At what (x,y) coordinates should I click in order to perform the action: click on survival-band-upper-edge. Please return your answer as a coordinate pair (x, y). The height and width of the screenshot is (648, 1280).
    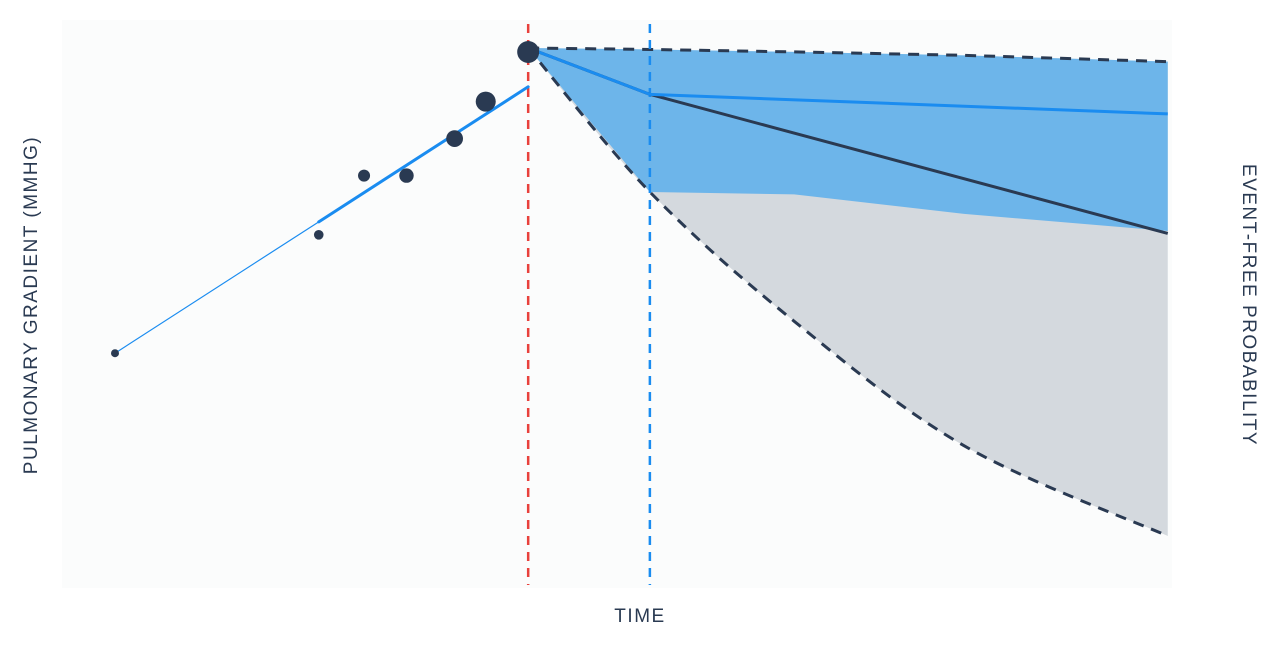
    Looking at the image, I should click on (848, 55).